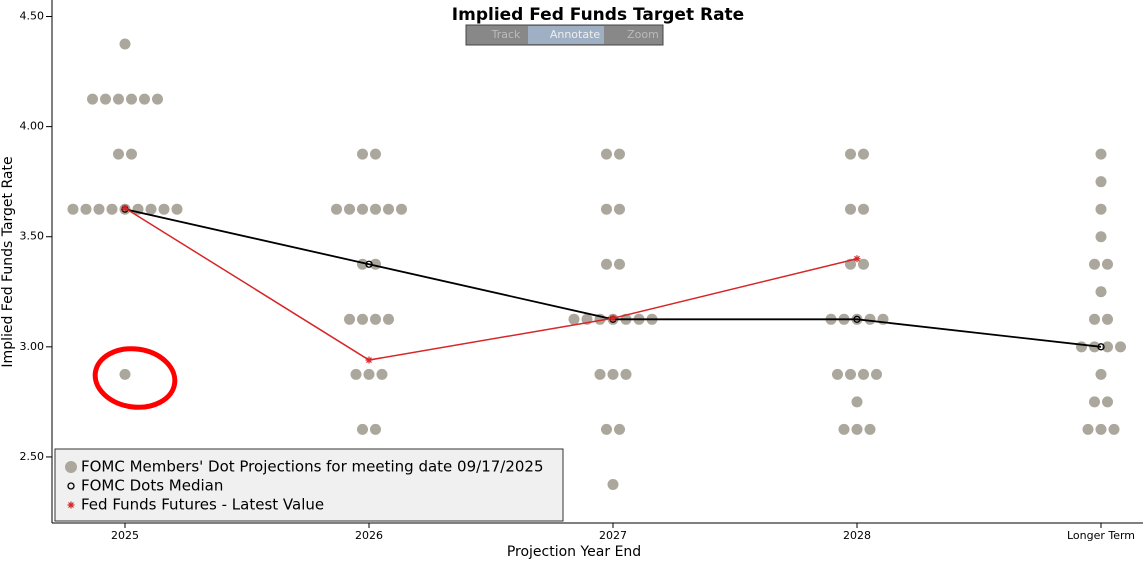 The image size is (1143, 563). I want to click on toolbar-button: Zoom, so click(643, 34).